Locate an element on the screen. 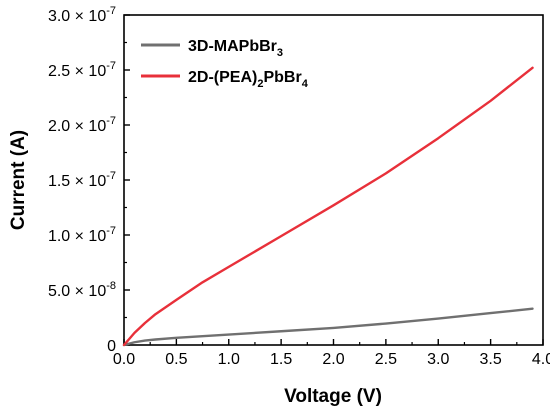  x-tick-label: 2.0 is located at coordinates (333, 359).